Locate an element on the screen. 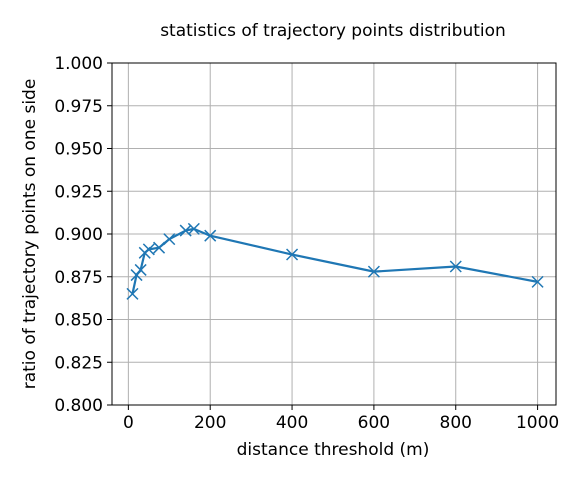  series-layer is located at coordinates (335, 261).